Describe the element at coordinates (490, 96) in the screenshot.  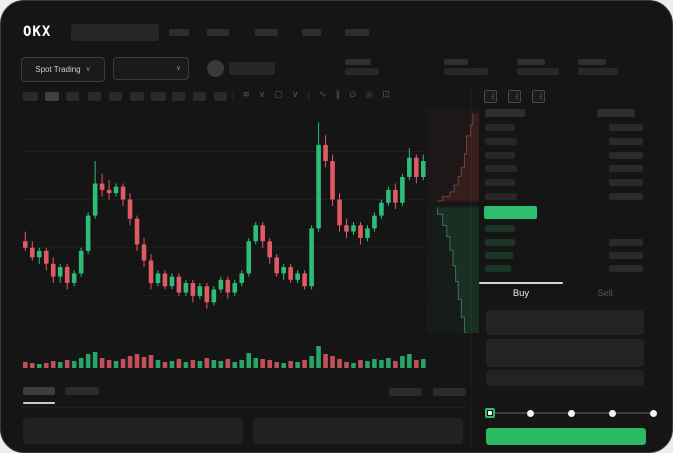
I see `orderbook-both-icon` at that location.